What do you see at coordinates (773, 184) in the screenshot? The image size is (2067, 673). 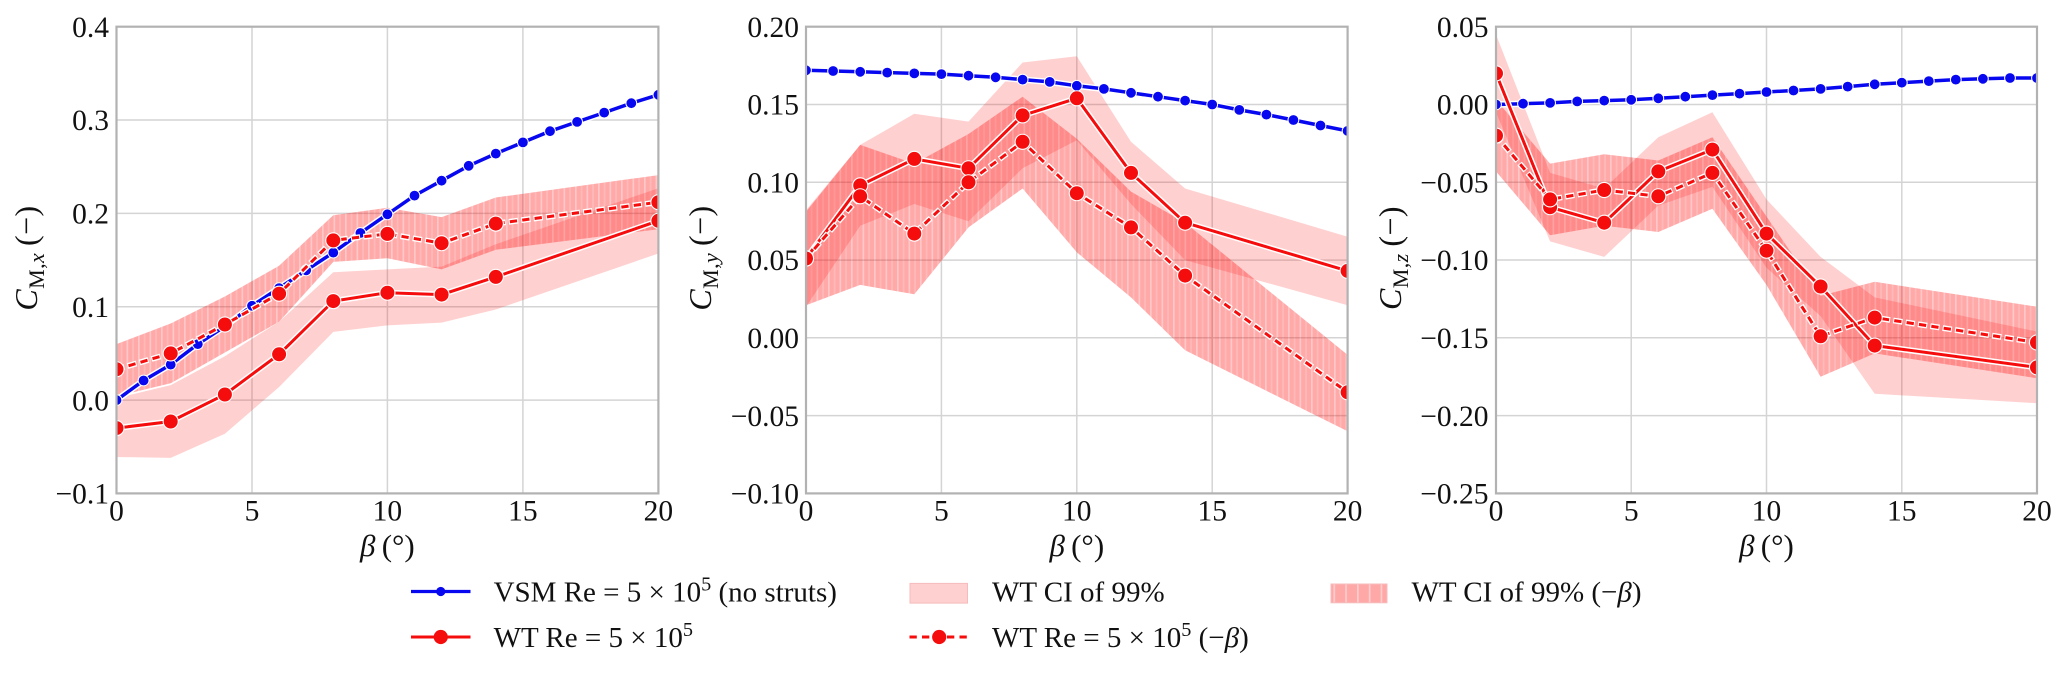 I see `svg-text: 0.10` at bounding box center [773, 184].